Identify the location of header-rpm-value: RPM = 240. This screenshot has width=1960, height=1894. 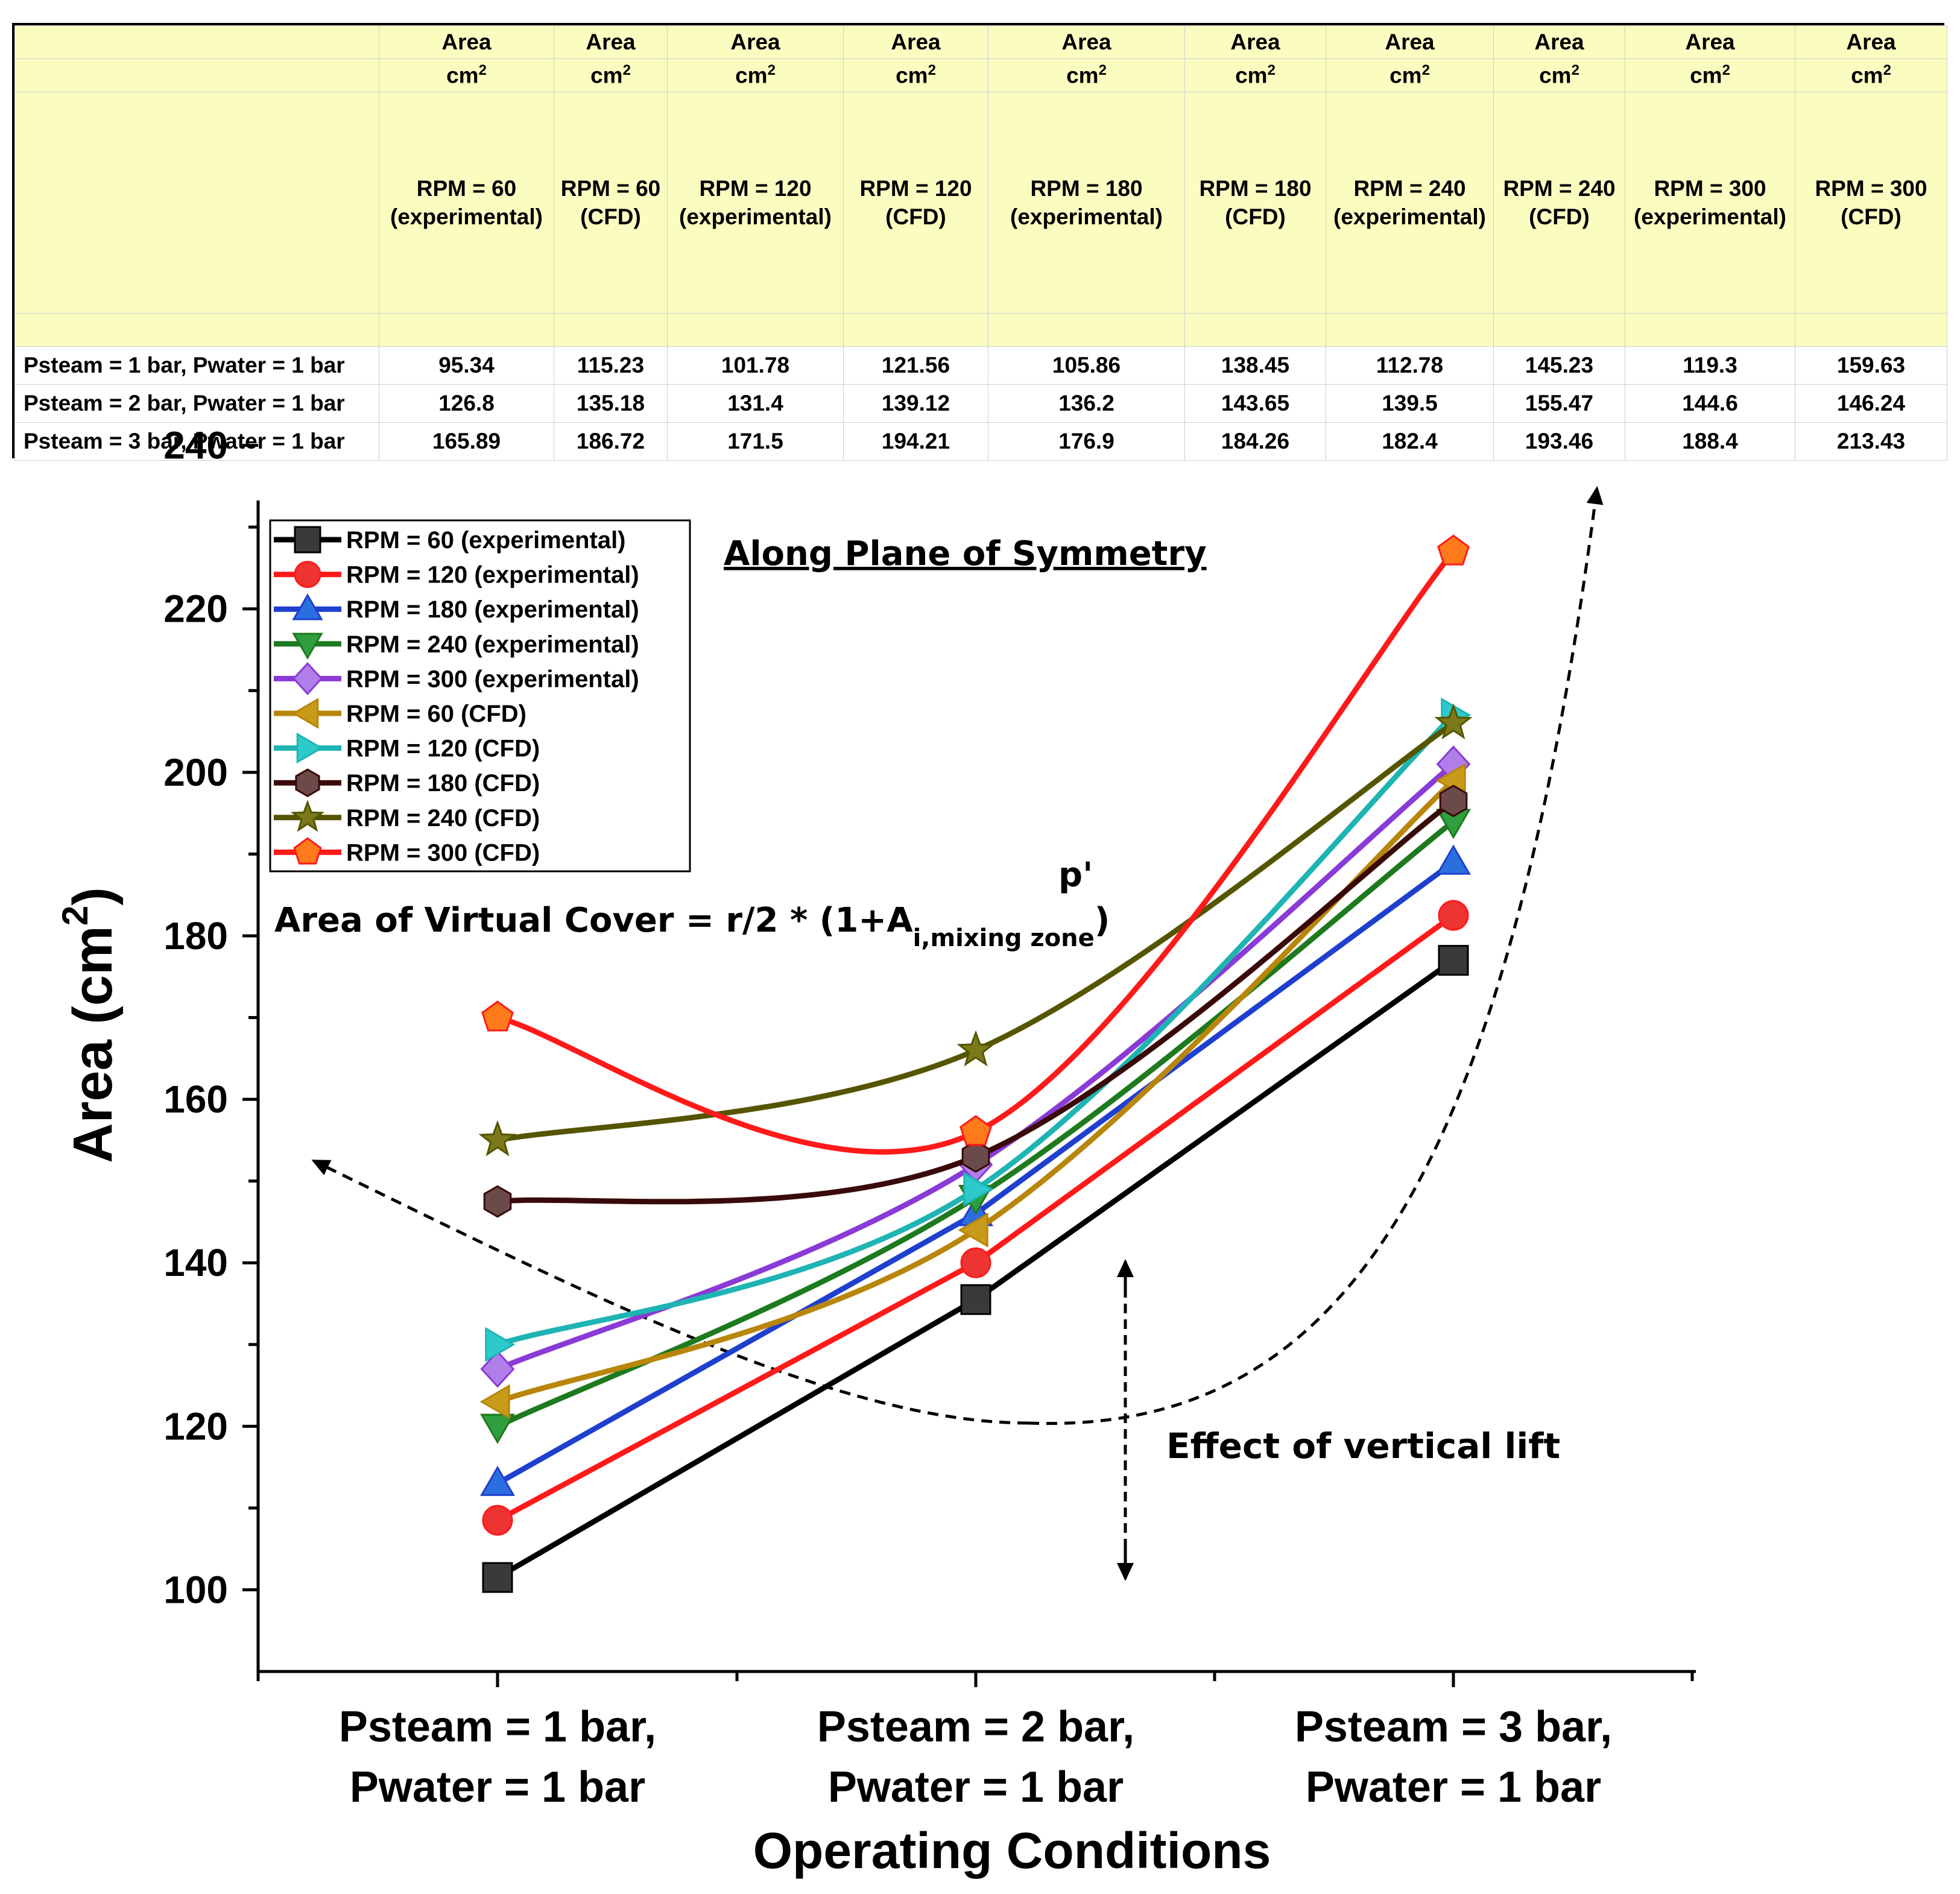
(1559, 188).